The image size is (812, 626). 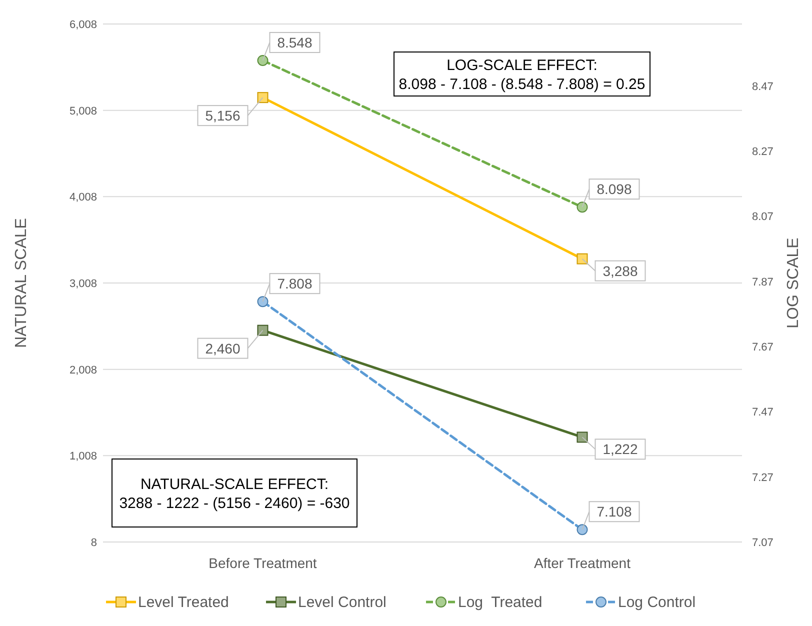 What do you see at coordinates (83, 198) in the screenshot?
I see `y-tick-label: 4,008` at bounding box center [83, 198].